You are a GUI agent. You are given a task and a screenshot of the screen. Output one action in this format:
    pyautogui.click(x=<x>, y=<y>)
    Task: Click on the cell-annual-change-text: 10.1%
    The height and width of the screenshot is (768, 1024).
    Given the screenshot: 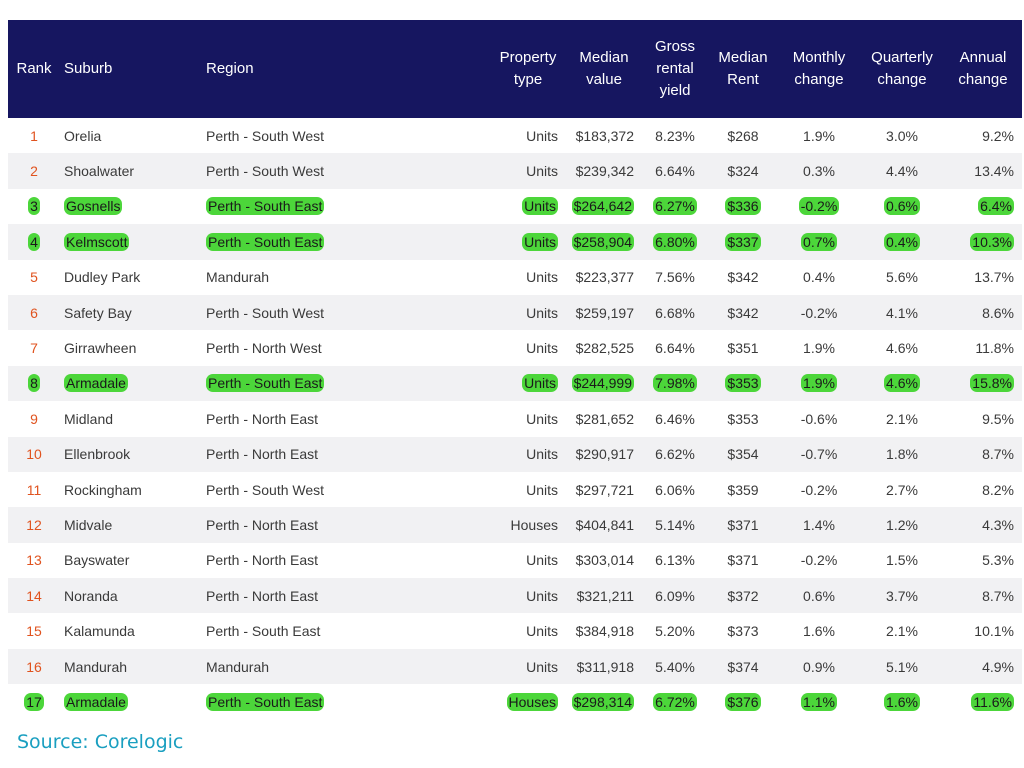 What is the action you would take?
    pyautogui.click(x=994, y=631)
    